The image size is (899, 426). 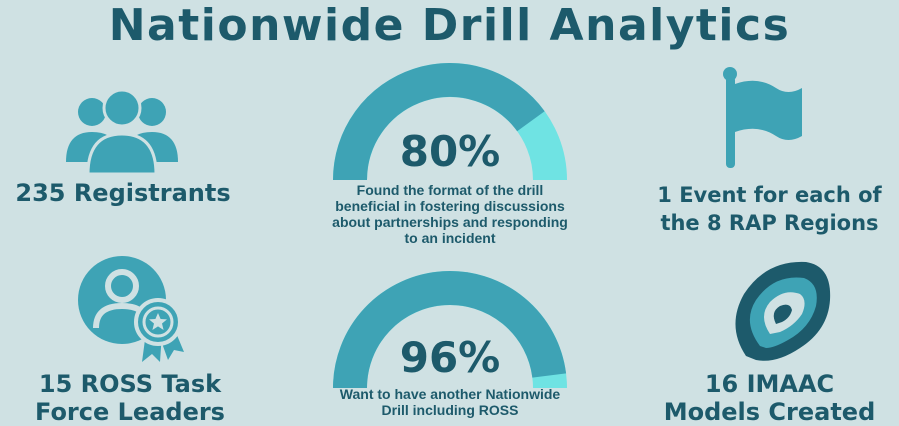 I want to click on gauge-2-desc-line1: Want to have another Nationwide, so click(x=450, y=394).